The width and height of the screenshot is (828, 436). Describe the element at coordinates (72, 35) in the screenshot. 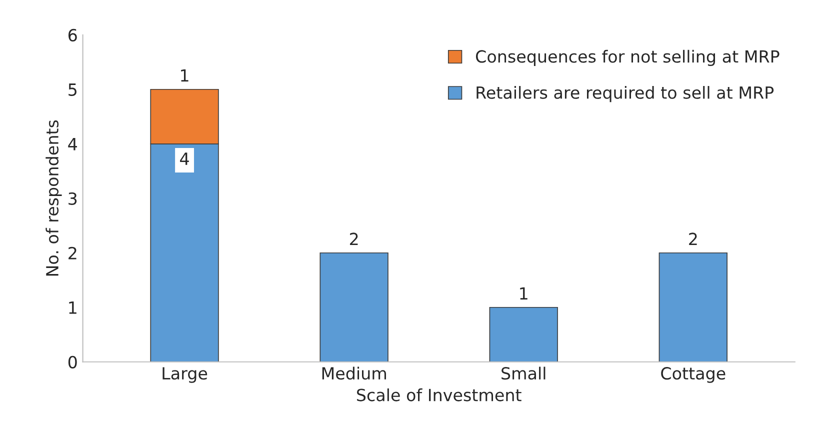

I see `y-tick-label: 6` at that location.